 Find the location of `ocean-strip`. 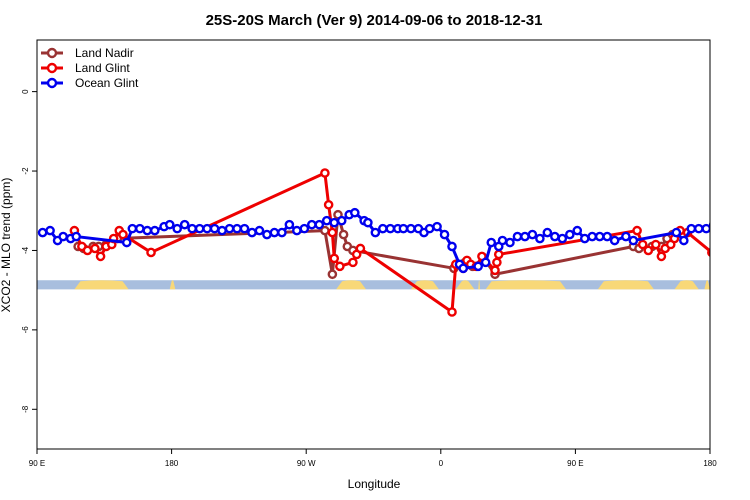

ocean-strip is located at coordinates (373, 285).